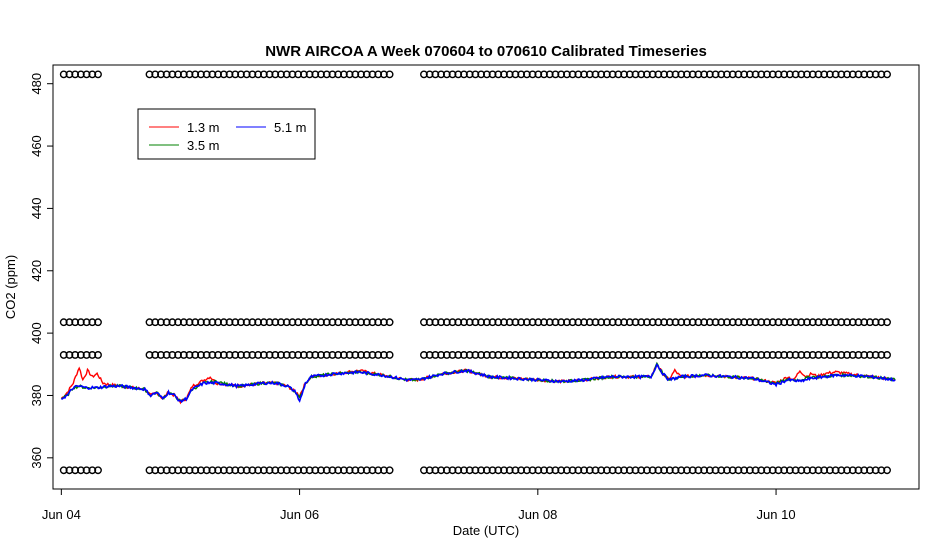 This screenshot has width=936, height=540. What do you see at coordinates (486, 530) in the screenshot?
I see `x-axis-label: Date (UTC)` at bounding box center [486, 530].